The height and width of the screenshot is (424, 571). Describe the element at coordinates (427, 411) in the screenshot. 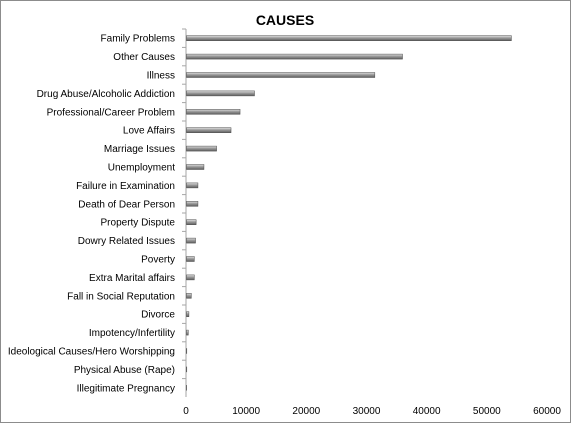

I see `x-tick-label: 40000` at that location.